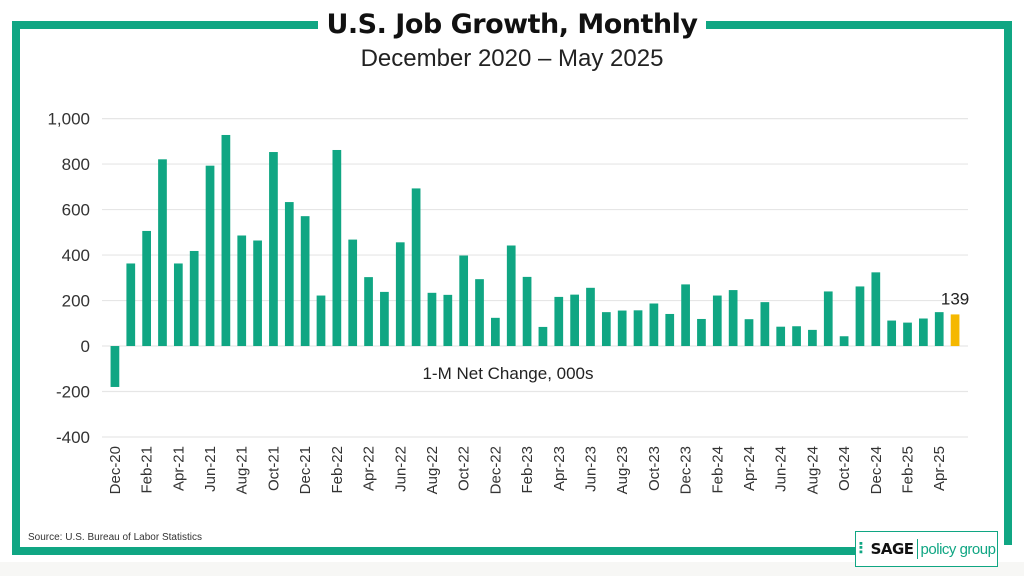  What do you see at coordinates (464, 468) in the screenshot?
I see `x-tick-label: Oct-22` at bounding box center [464, 468].